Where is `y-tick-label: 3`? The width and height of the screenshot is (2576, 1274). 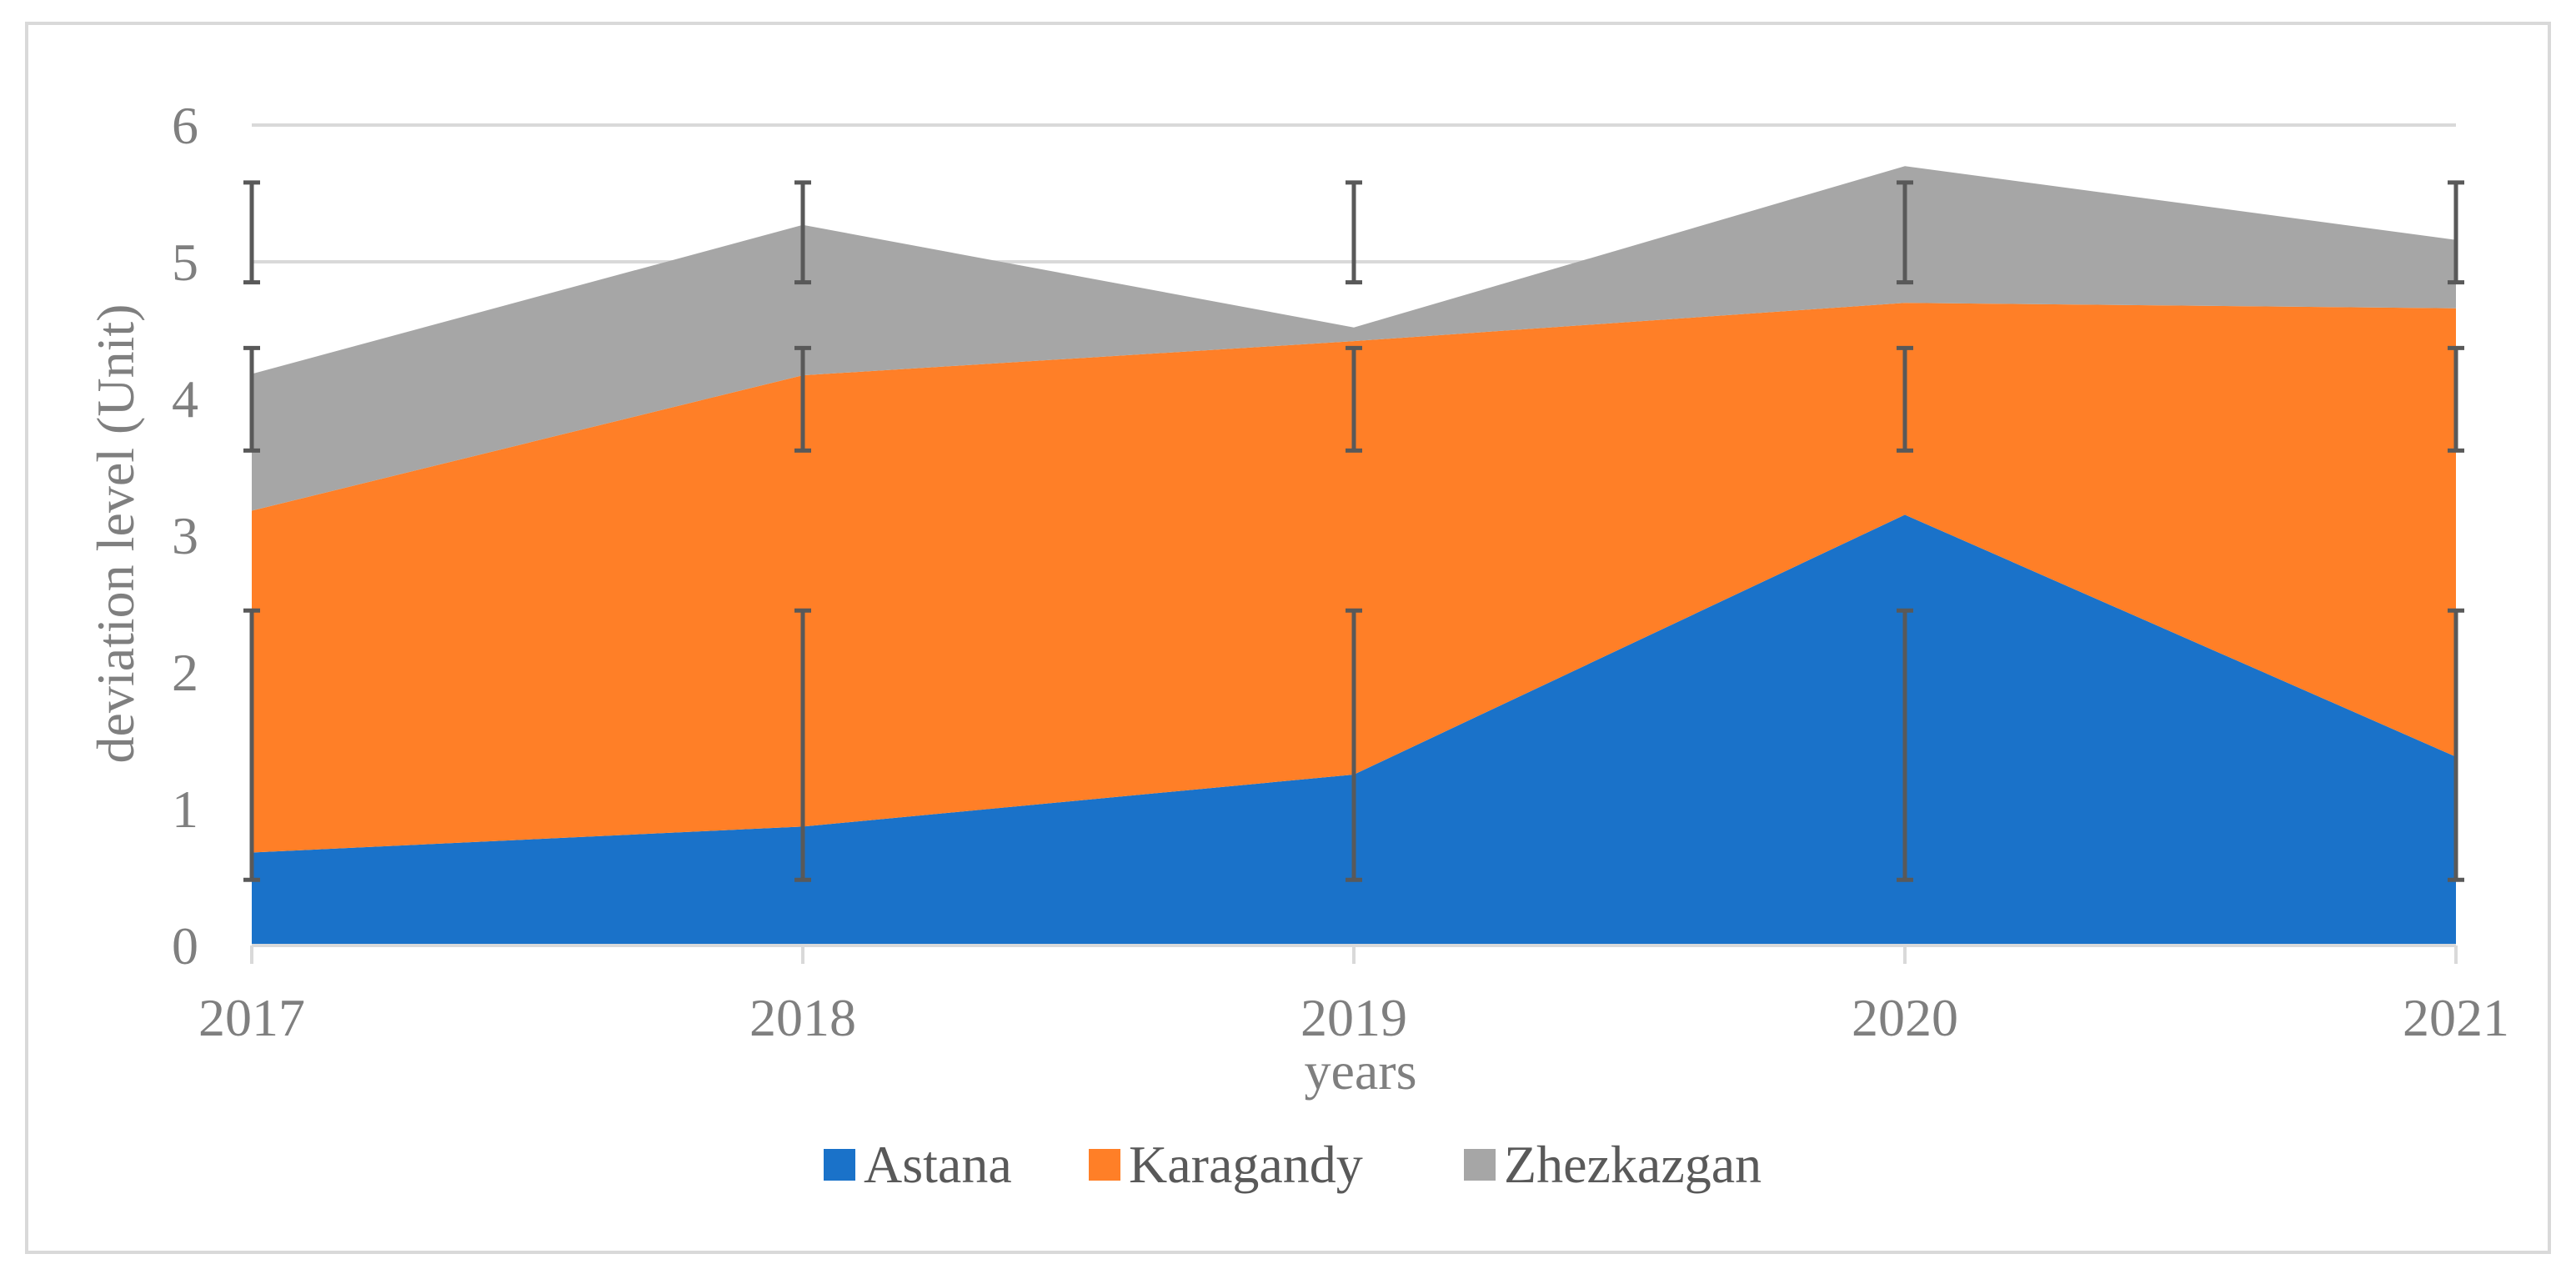
y-tick-label: 3 is located at coordinates (185, 535).